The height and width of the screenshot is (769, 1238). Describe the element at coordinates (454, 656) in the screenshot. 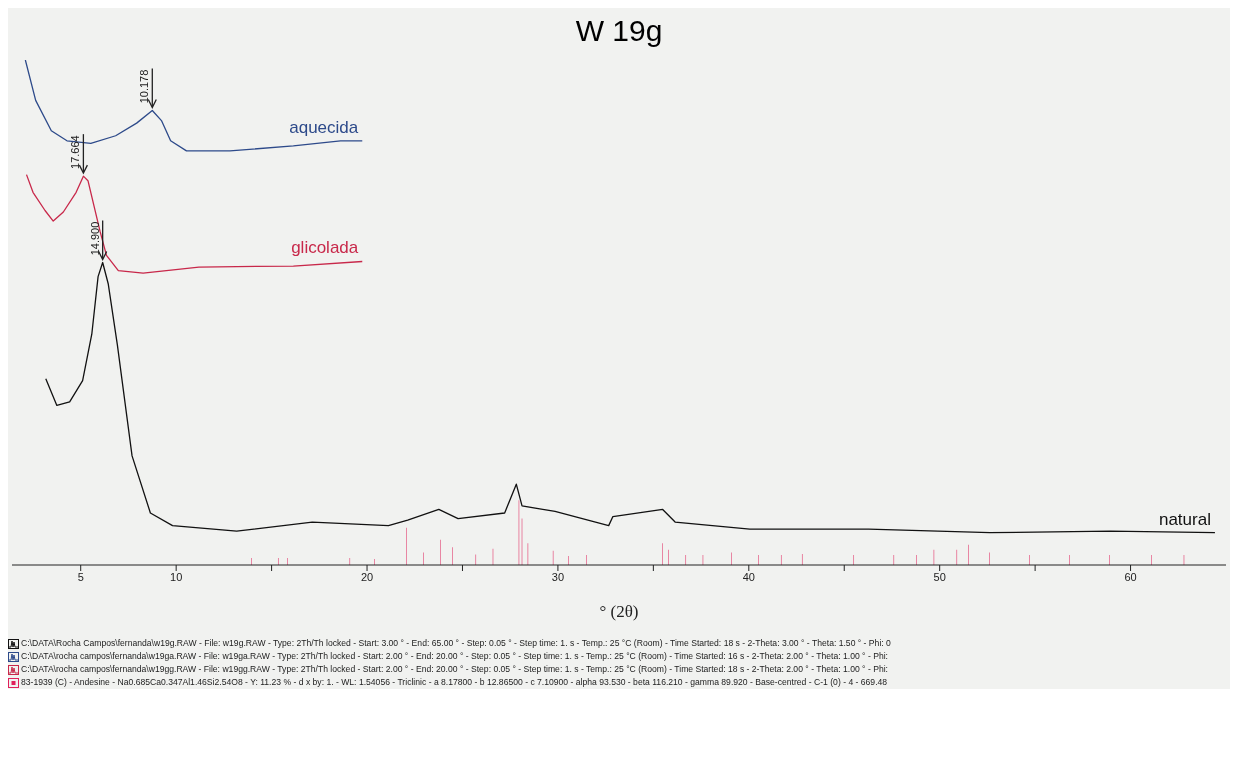

I see `text: C:\DATA\rocha campos\fernanda\w19ga.RAW - File: w19ga.RAW - Type: 2Th/Th locked - Start: 2.00 ° - End: 20.00 ° - Step: 0.05 ° - Step time: 1. s - Temp.: 25 °C (Room) - Time Started: 16 s - 2-Theta: 2.00 ° - Theta: 1.00 ° - Phi:` at that location.